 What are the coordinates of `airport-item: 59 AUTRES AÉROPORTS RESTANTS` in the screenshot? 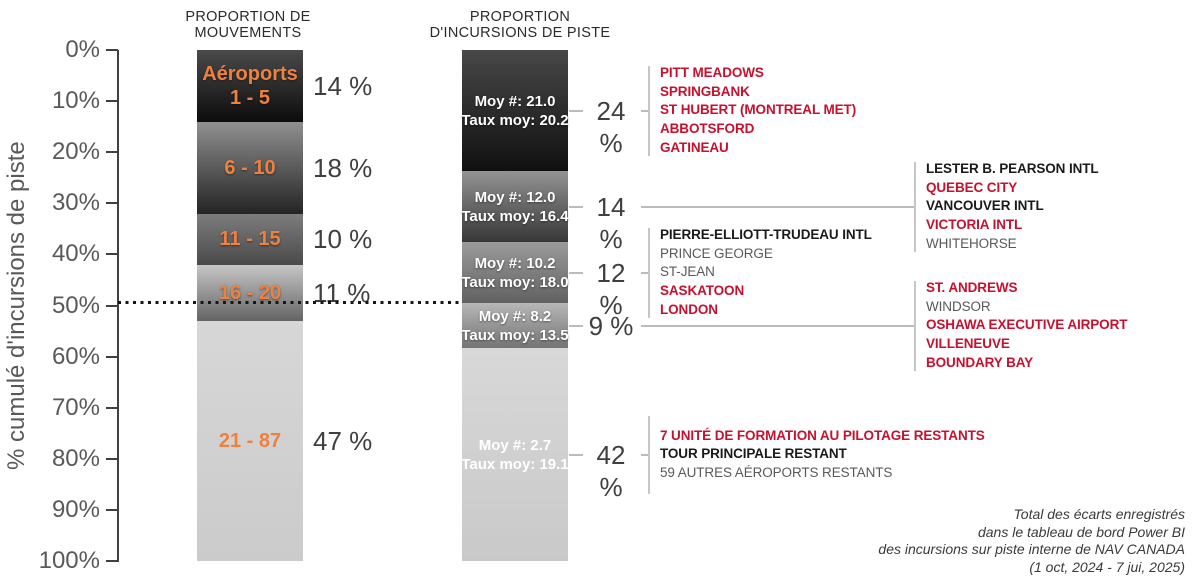 It's located at (776, 473).